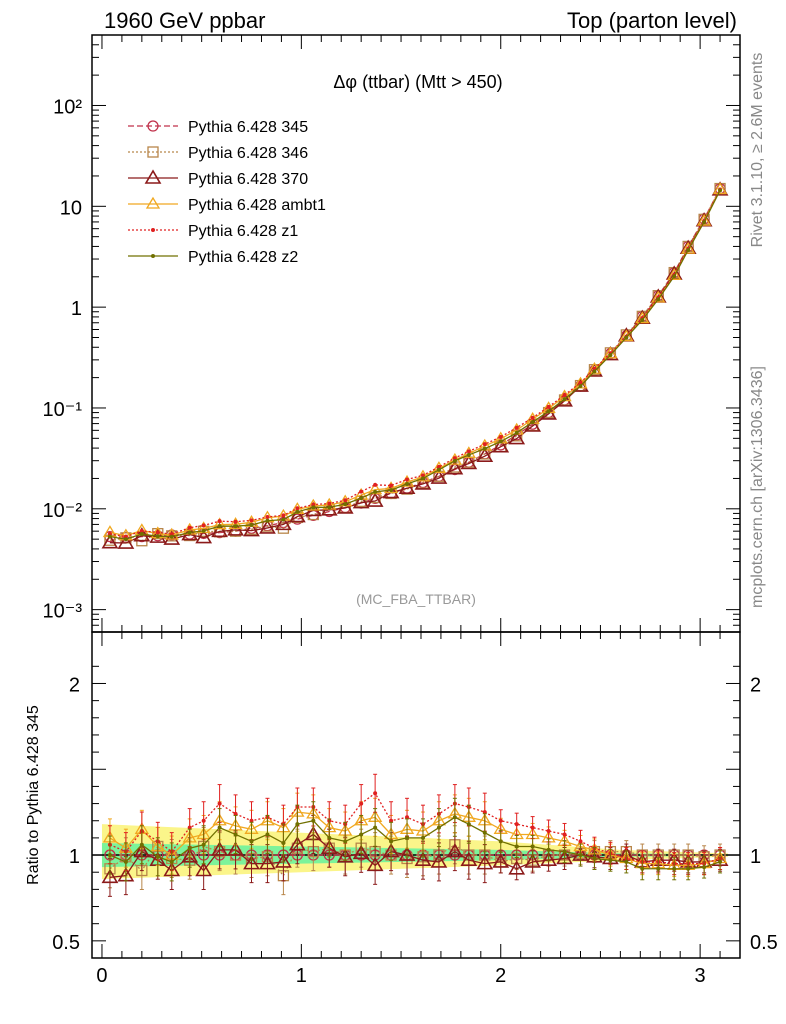 Image resolution: width=786 pixels, height=1024 pixels. What do you see at coordinates (243, 231) in the screenshot?
I see `legend-label: Pythia 6.428 z1` at bounding box center [243, 231].